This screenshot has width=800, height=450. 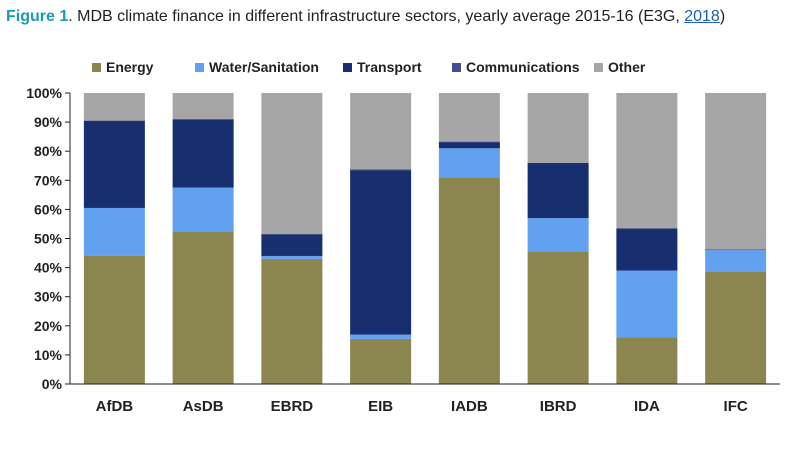 I want to click on bar-segment-transport-asdb, so click(x=203, y=153).